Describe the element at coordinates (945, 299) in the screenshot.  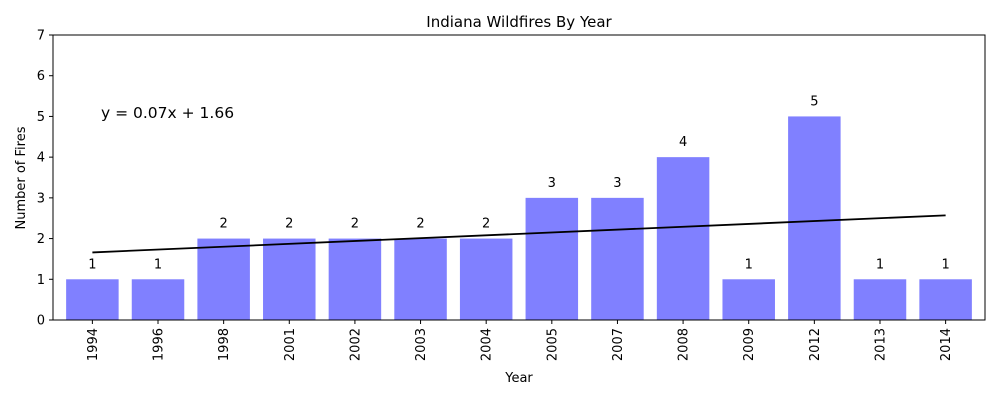
I see `bar-2014` at that location.